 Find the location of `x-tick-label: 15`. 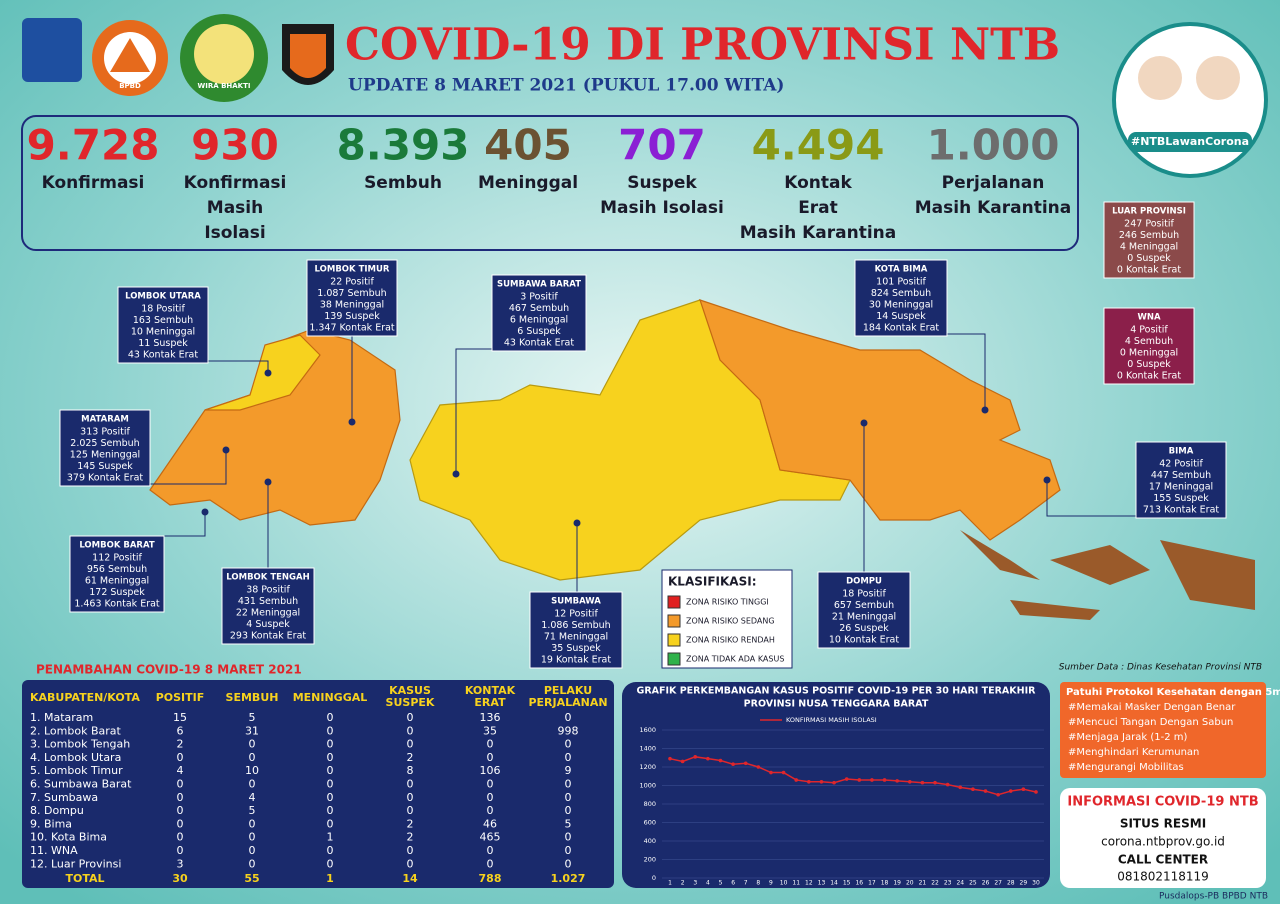

x-tick-label: 15 is located at coordinates (847, 883).